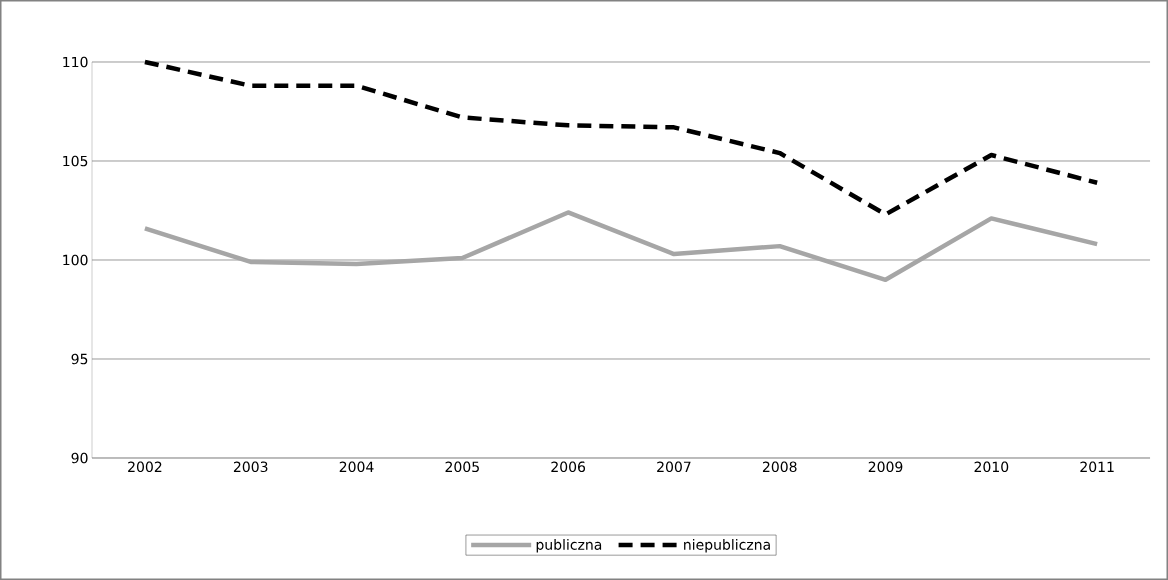 The width and height of the screenshot is (1168, 580). What do you see at coordinates (75, 161) in the screenshot?
I see `y-tick-label: 105` at bounding box center [75, 161].